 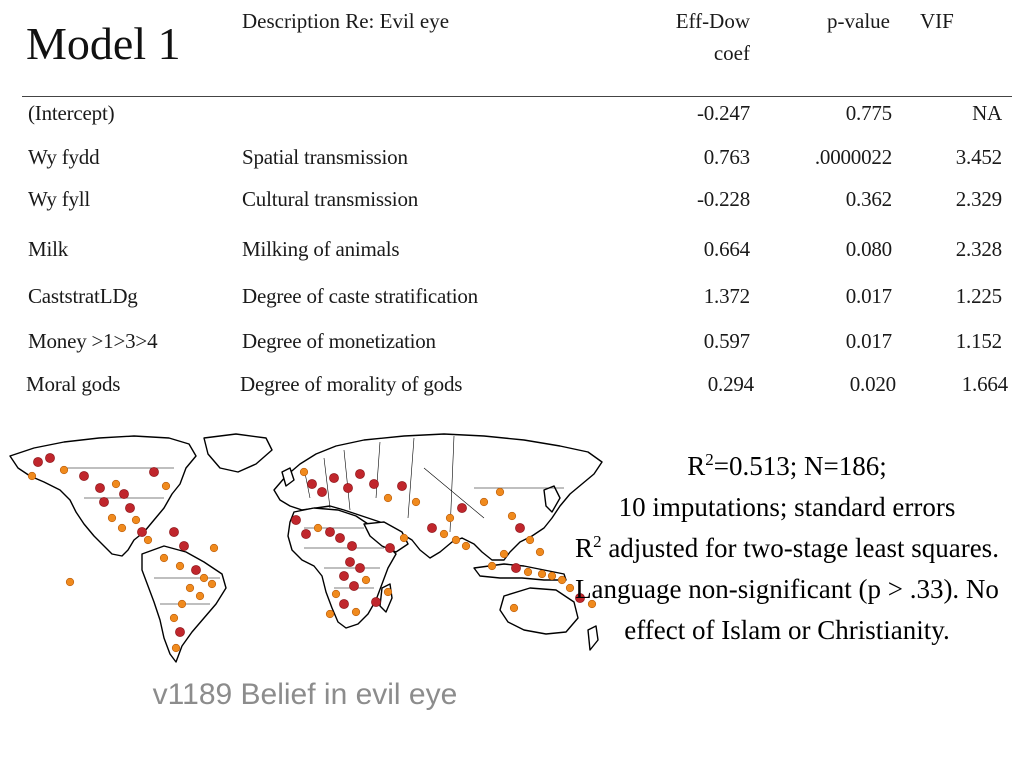 I want to click on row-vif: 1.152, so click(x=978, y=341).